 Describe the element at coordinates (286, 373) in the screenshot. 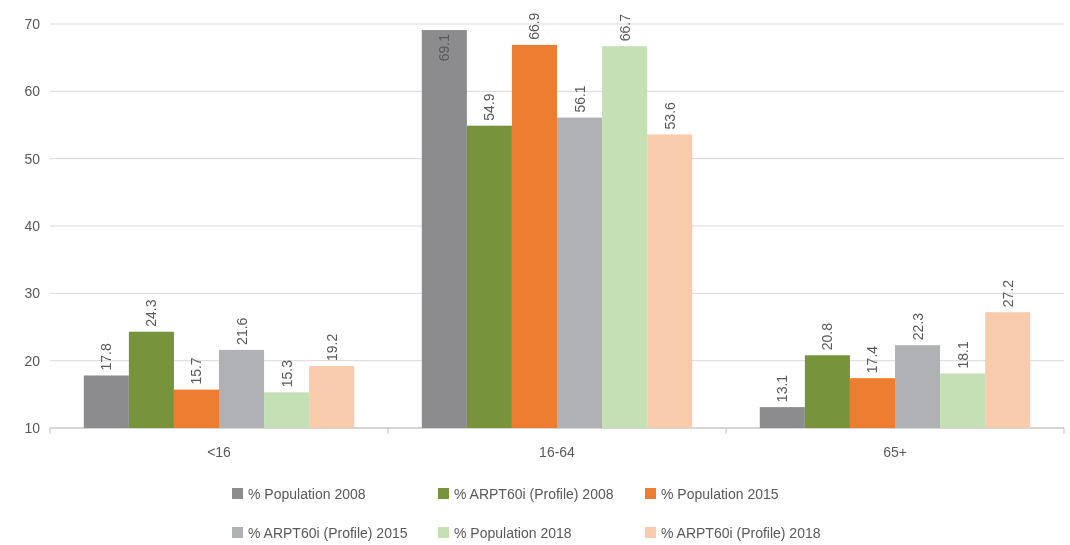

I see `data-label: 15.3` at that location.